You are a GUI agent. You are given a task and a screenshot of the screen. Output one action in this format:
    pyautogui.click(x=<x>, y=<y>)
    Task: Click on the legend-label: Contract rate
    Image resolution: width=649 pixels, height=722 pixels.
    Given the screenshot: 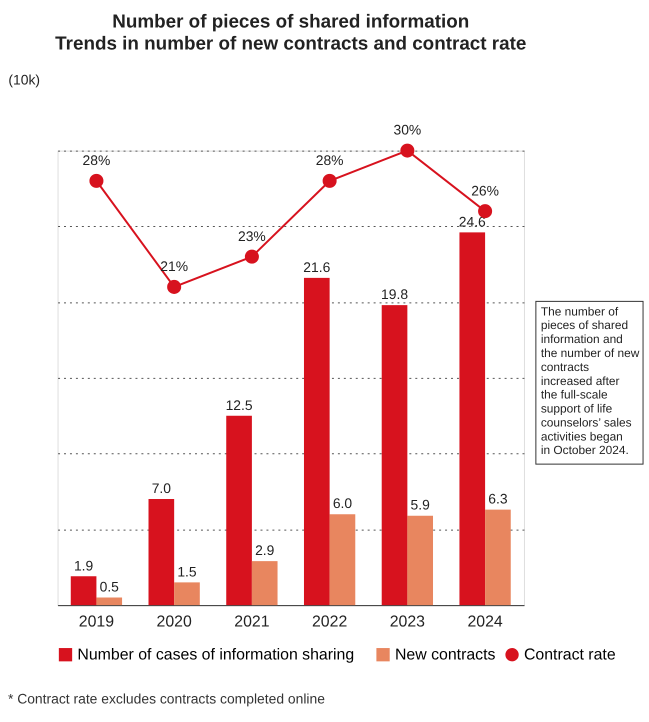 What is the action you would take?
    pyautogui.click(x=570, y=655)
    